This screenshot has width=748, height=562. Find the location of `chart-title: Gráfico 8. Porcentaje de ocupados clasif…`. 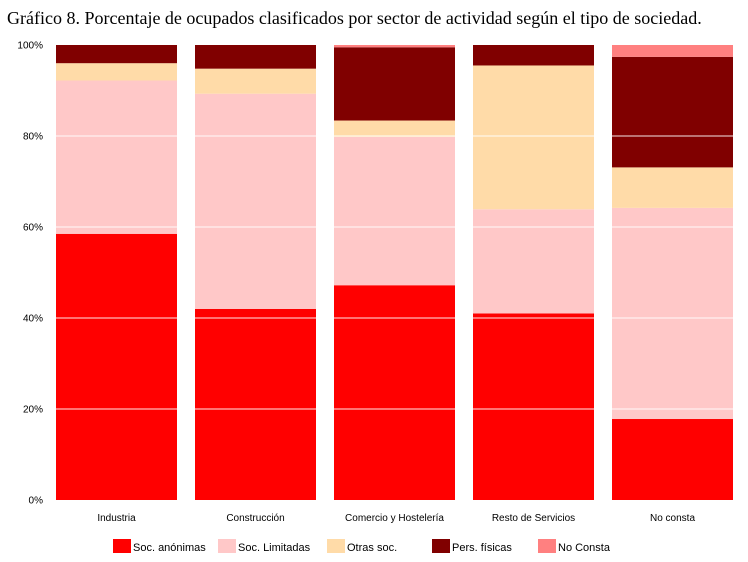

chart-title: Gráfico 8. Porcentaje de ocupados clasif… is located at coordinates (354, 18).